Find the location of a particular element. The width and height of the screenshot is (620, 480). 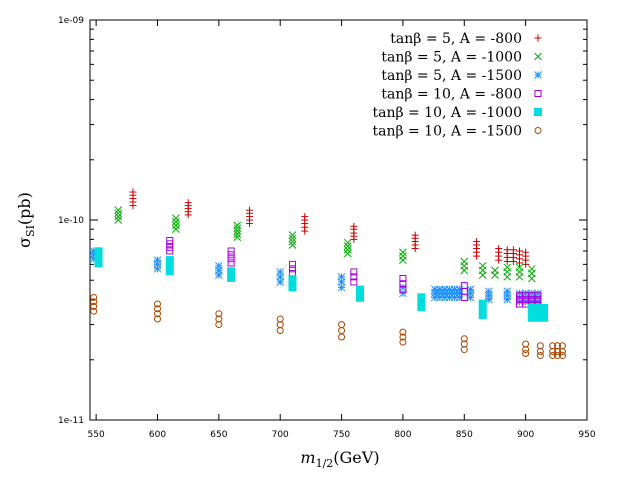

legend-label: tanβ = 10, A = -800 is located at coordinates (451, 95).